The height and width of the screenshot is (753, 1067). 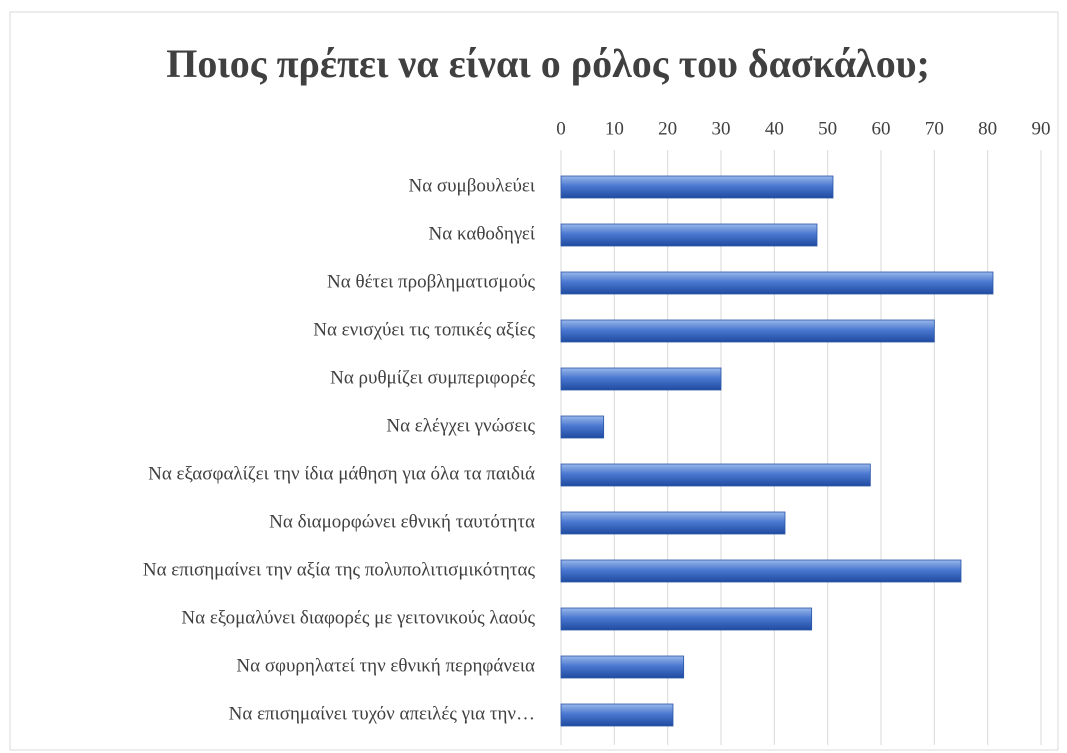 I want to click on x-tick-label: 10, so click(x=614, y=128).